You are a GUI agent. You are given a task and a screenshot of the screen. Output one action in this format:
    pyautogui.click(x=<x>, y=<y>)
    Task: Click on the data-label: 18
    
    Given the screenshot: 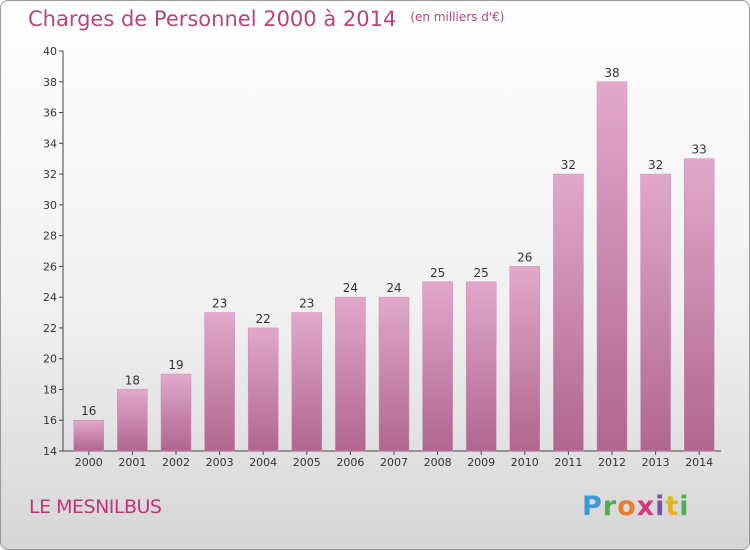 What is the action you would take?
    pyautogui.click(x=132, y=380)
    